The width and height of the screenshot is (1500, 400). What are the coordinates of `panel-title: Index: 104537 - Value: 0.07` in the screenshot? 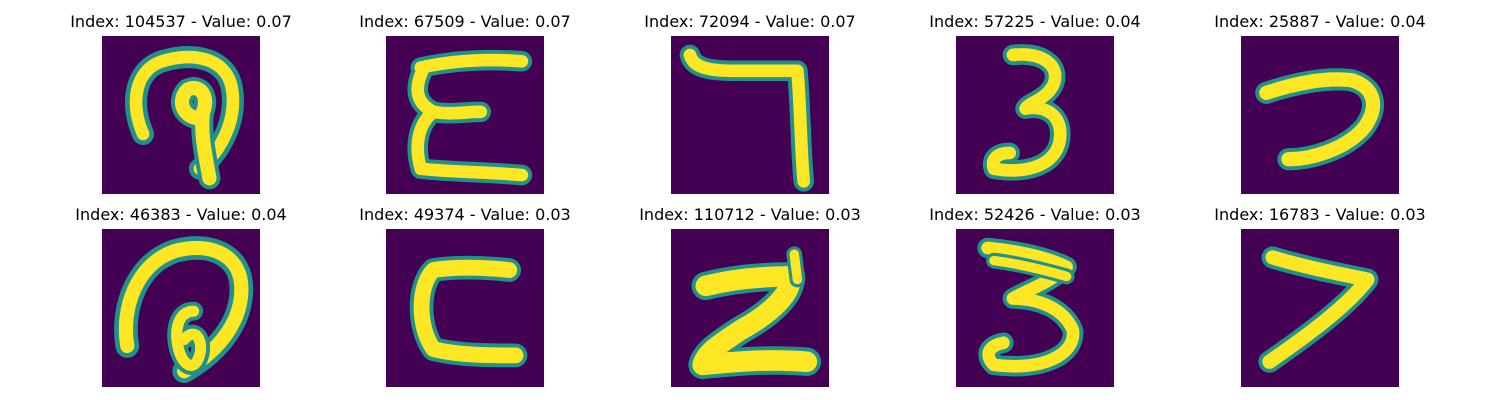 It's located at (181, 21).